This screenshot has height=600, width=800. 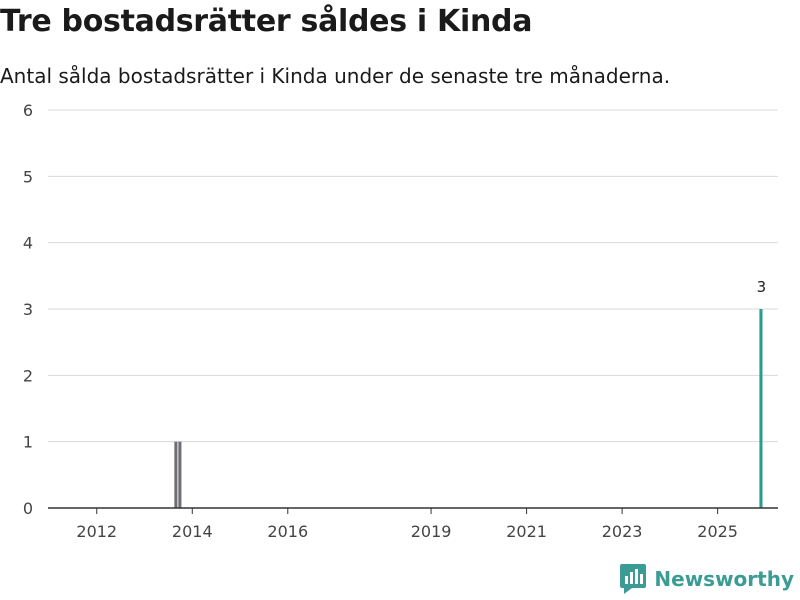 I want to click on y-tick-label: 1, so click(x=28, y=442).